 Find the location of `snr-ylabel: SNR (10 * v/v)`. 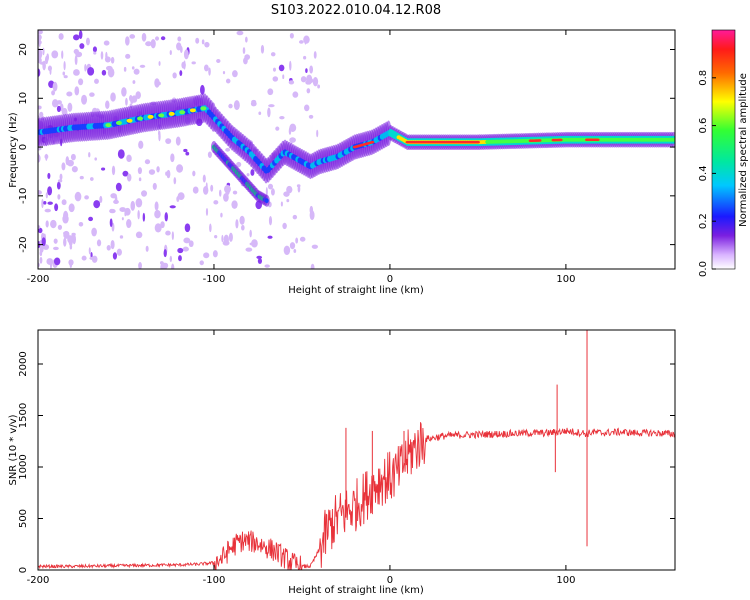

snr-ylabel: SNR (10 * v/v) is located at coordinates (13, 449).